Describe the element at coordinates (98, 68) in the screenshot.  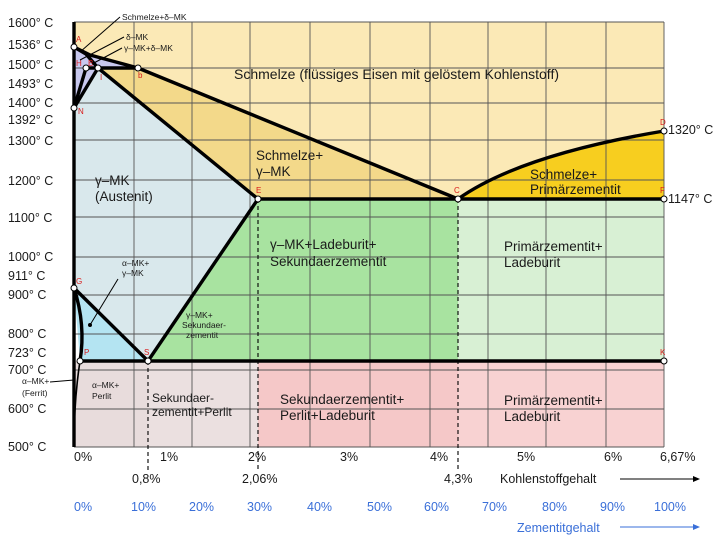
I see `point-marker-i` at that location.